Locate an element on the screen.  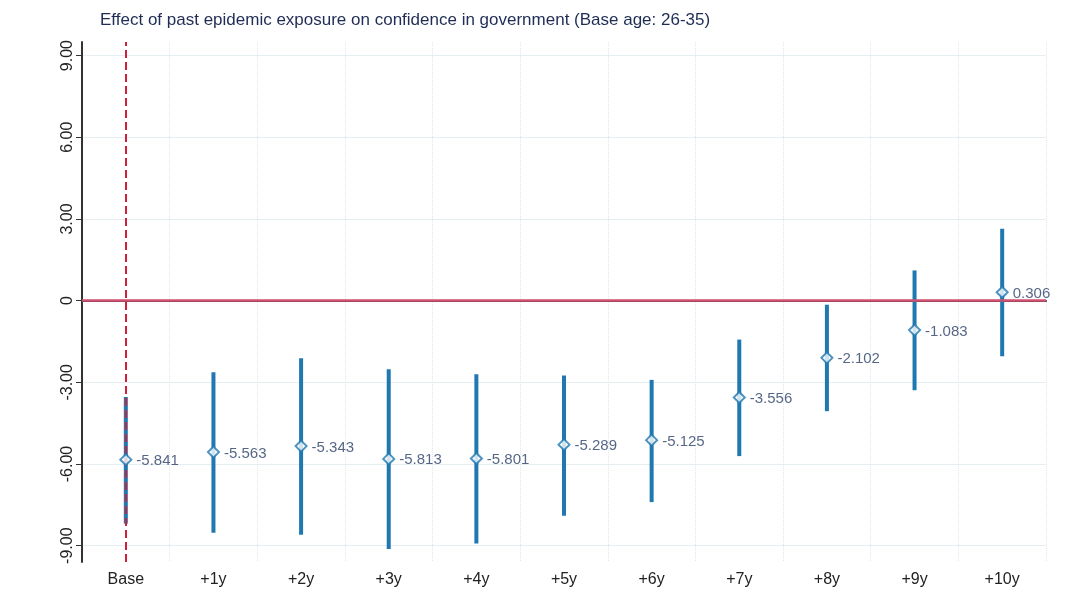
x-tick-label: +3y is located at coordinates (388, 578).